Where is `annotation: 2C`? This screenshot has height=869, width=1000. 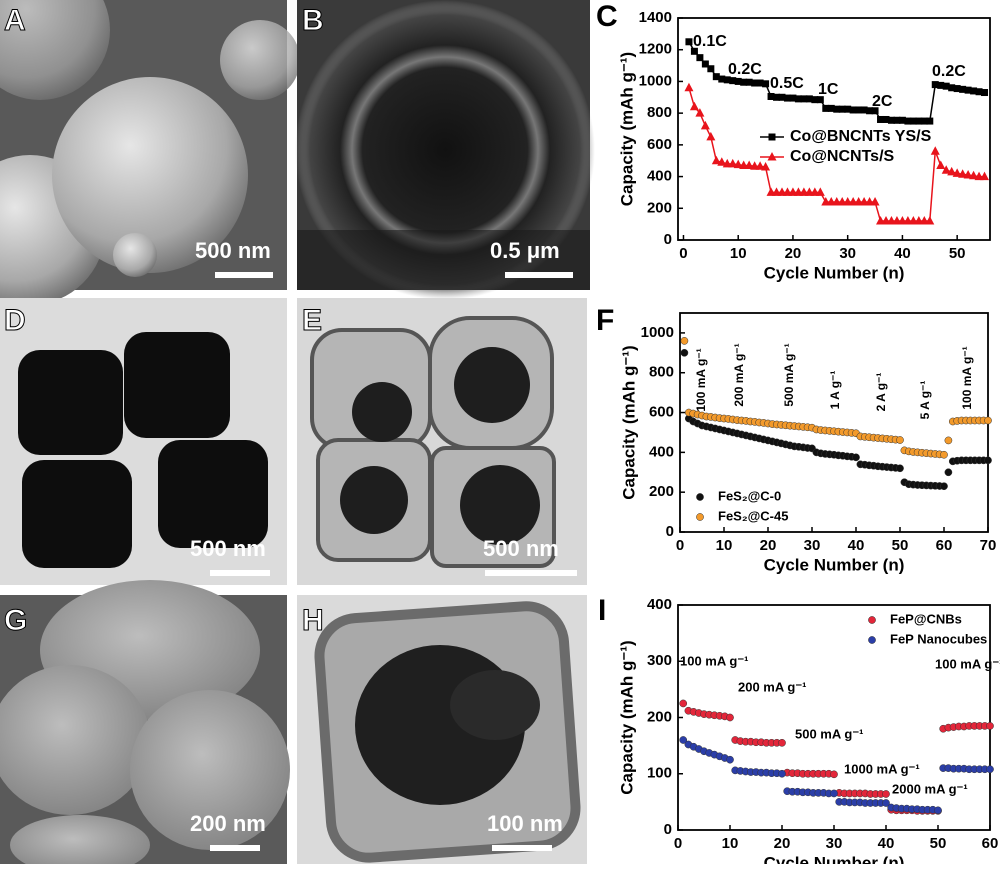 annotation: 2C is located at coordinates (882, 101).